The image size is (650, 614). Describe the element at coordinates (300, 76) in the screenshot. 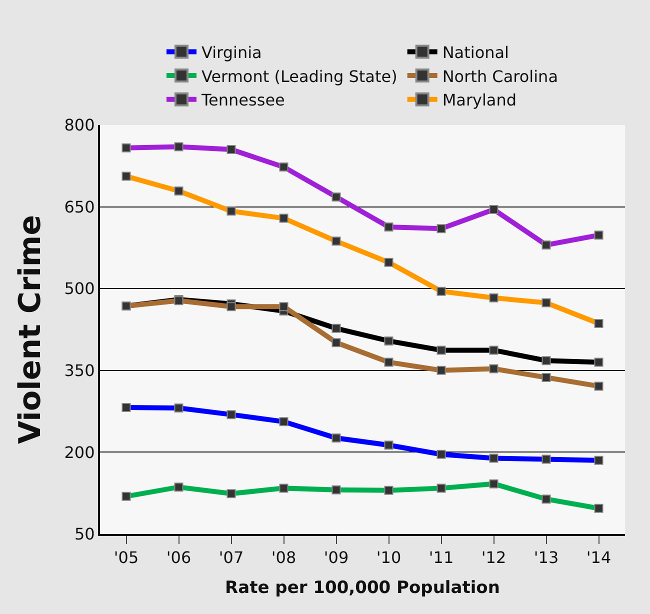

I see `legend-label: Vermont (Leading State)` at that location.